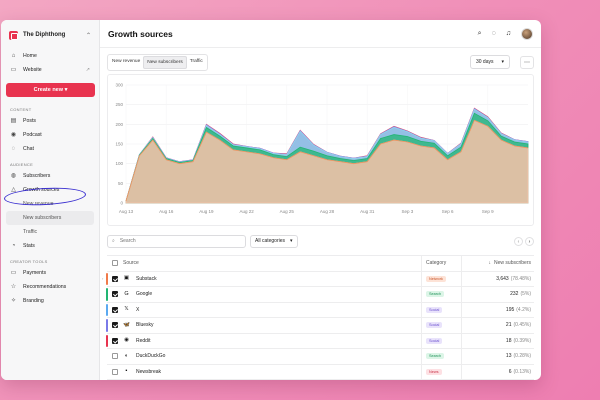 The width and height of the screenshot is (600, 400). Describe the element at coordinates (527, 33) in the screenshot. I see `avatar` at that location.